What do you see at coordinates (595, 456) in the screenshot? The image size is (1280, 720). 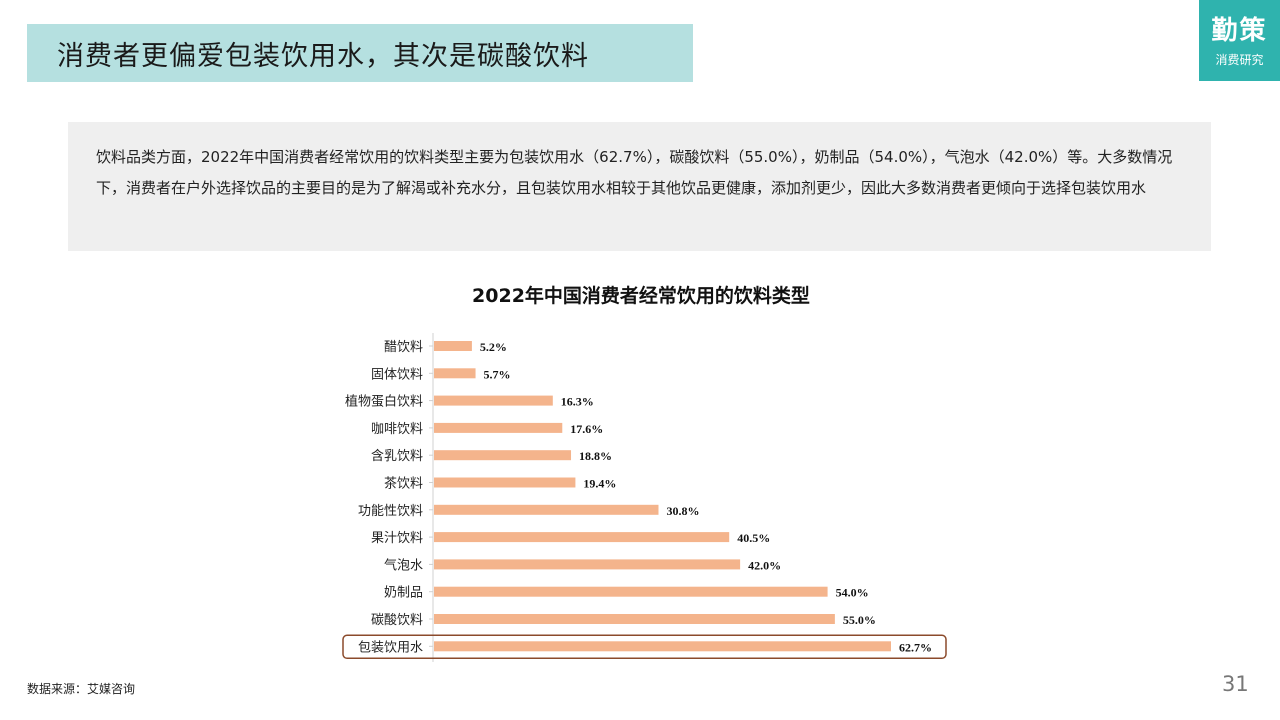 I see `value-label: 18.8%` at bounding box center [595, 456].